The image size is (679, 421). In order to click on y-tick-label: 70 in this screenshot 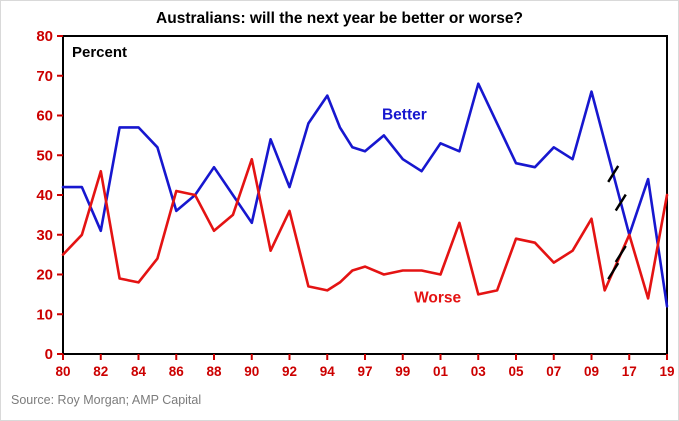, I will do `click(44, 76)`.